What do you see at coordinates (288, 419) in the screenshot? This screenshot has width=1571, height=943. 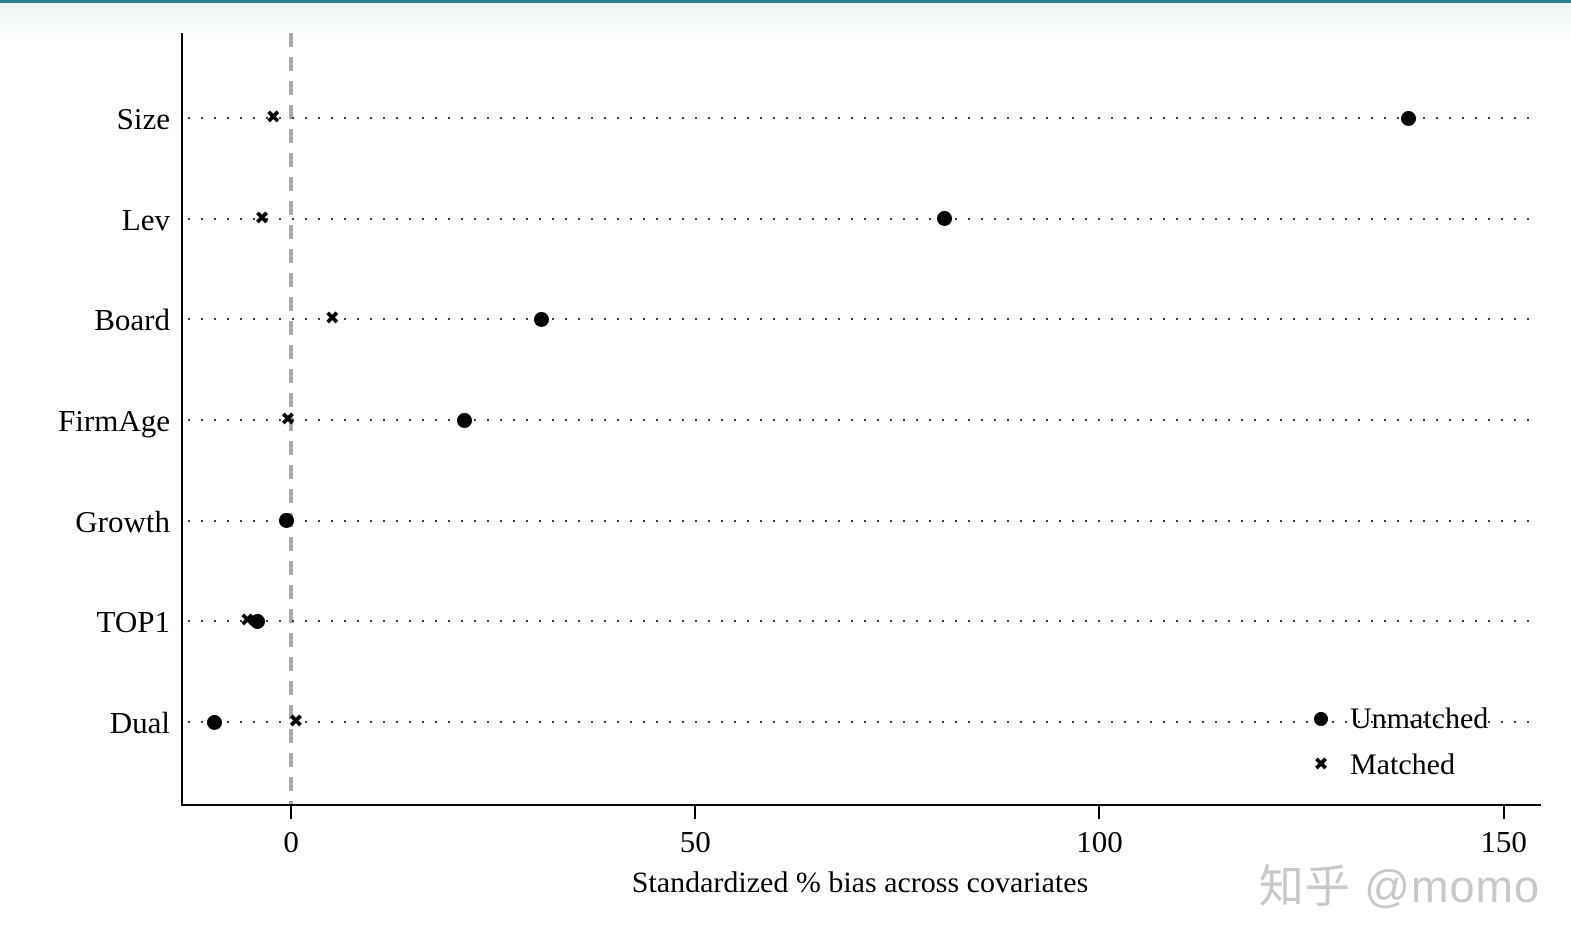 I see `matched-point-firmage: ✖` at bounding box center [288, 419].